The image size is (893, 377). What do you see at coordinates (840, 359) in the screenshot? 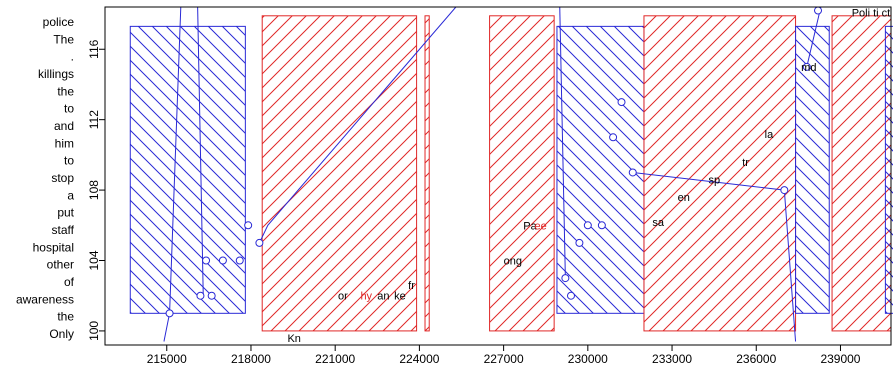
I see `x-tick-label-8: 239000` at bounding box center [840, 359].